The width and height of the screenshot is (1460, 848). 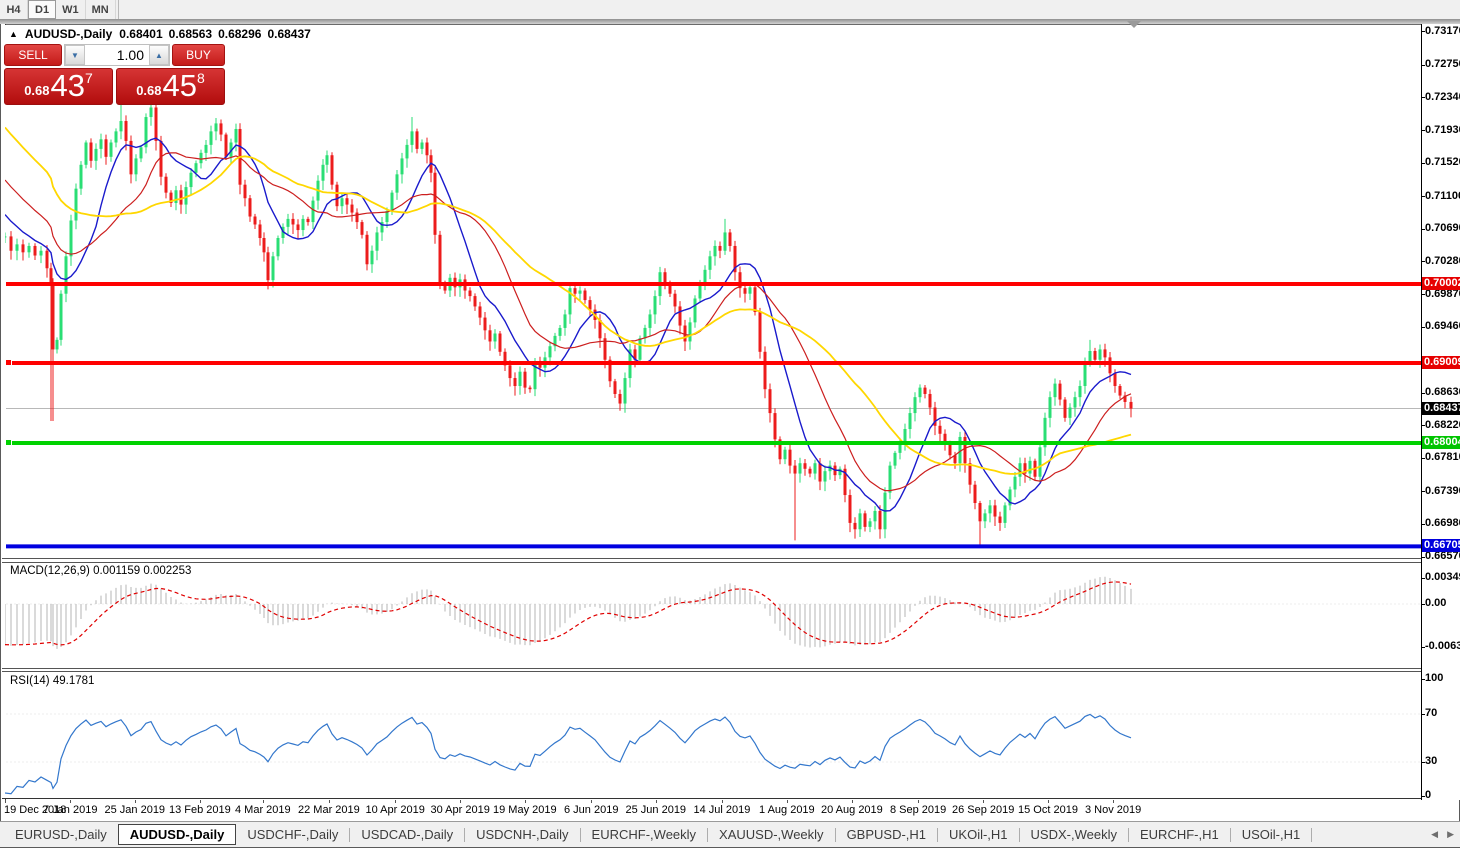 What do you see at coordinates (89, 78) in the screenshot?
I see `sell-price-pip: 7` at bounding box center [89, 78].